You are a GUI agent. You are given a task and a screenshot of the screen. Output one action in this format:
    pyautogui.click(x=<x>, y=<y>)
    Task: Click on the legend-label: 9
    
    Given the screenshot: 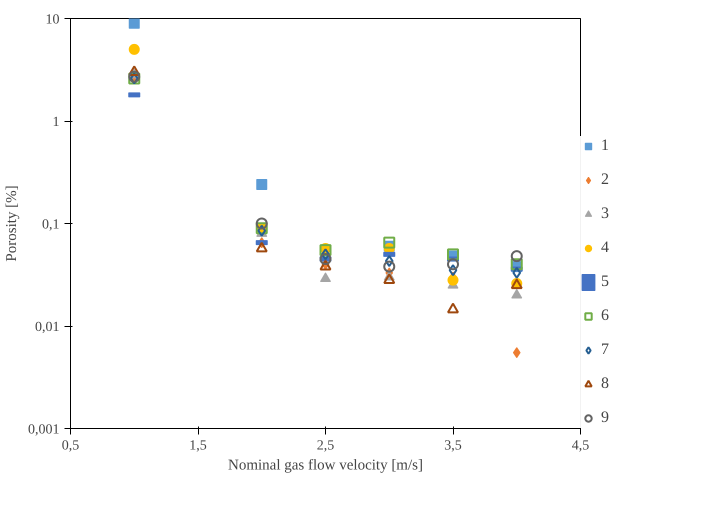 What is the action you would take?
    pyautogui.click(x=605, y=418)
    